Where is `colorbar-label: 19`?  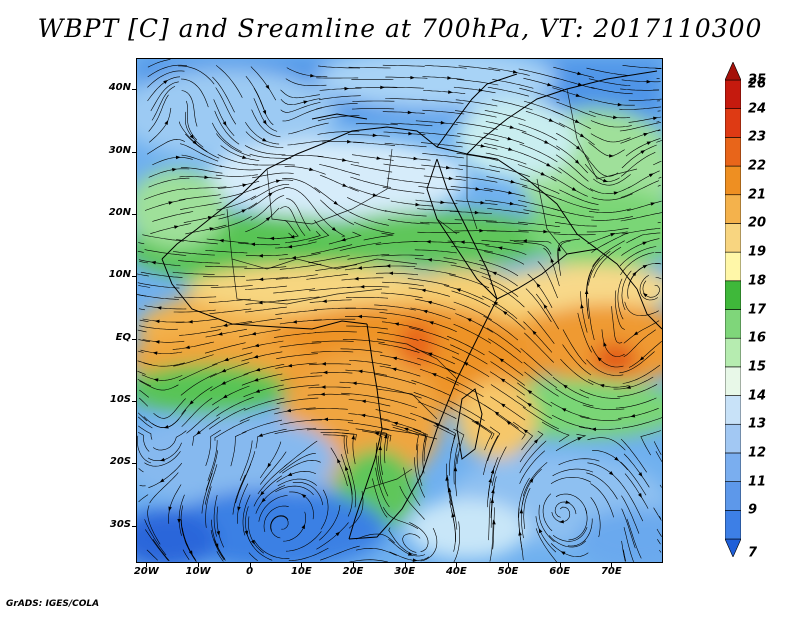 colorbar-label: 19 is located at coordinates (757, 252).